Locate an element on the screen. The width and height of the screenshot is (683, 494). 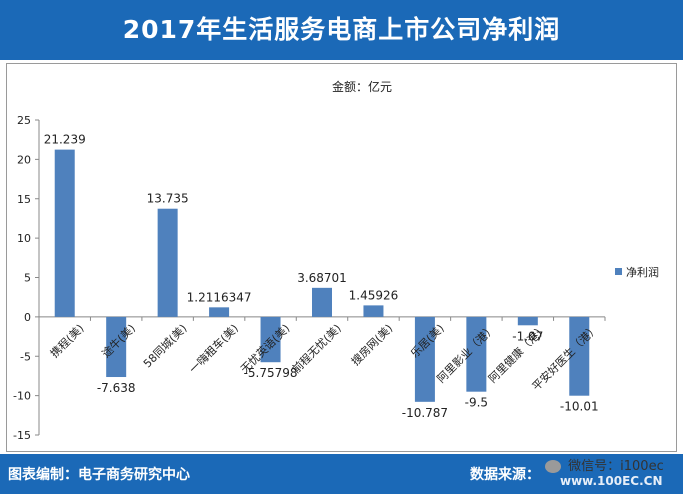
y-tick-label: 5 is located at coordinates (27, 278).